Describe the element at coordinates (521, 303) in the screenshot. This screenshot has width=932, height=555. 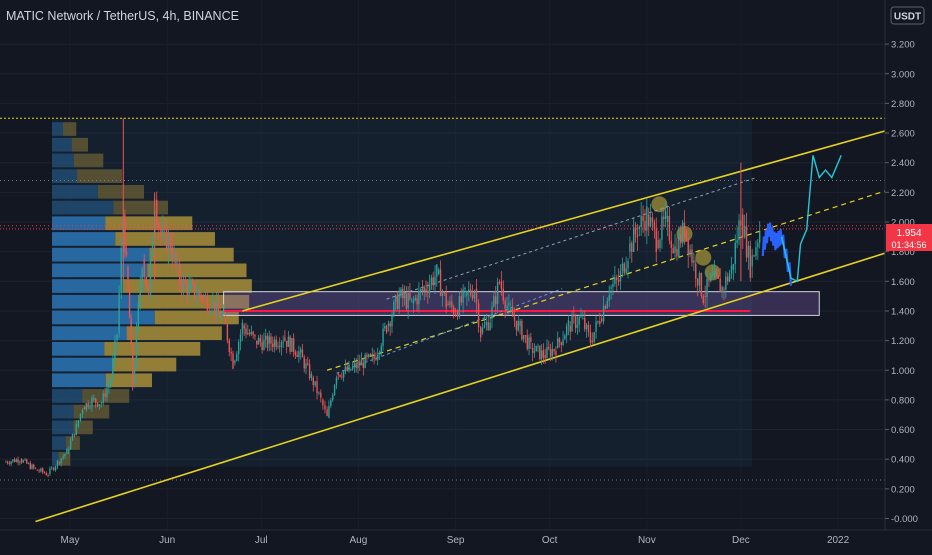
I see `support-zone` at that location.